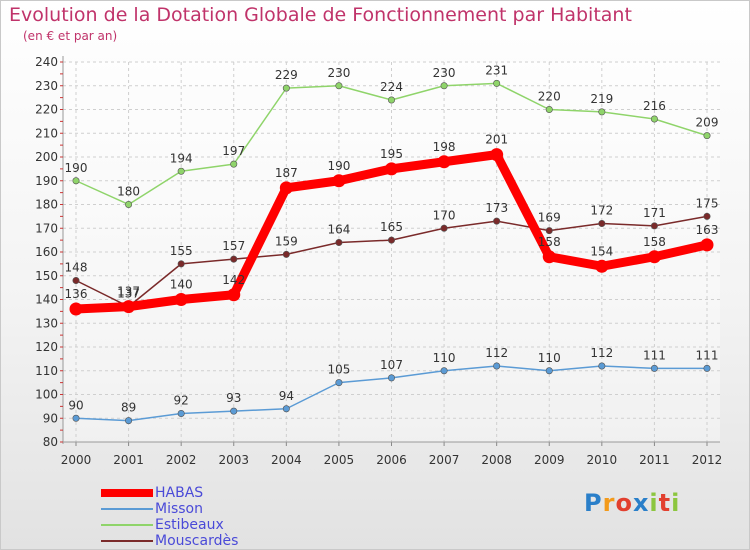 This screenshot has width=750, height=550. Describe the element at coordinates (609, 503) in the screenshot. I see `logo-letter: r` at that location.